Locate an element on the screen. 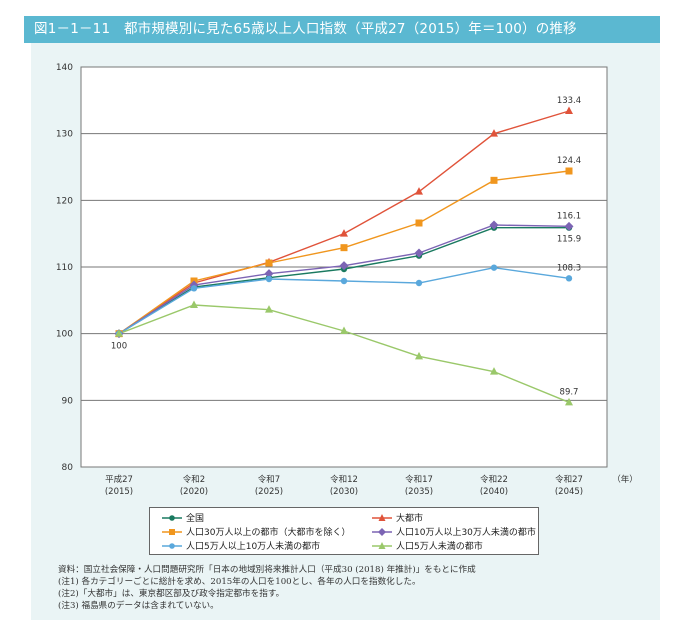  x-tick-label: 令和17 is located at coordinates (419, 479).